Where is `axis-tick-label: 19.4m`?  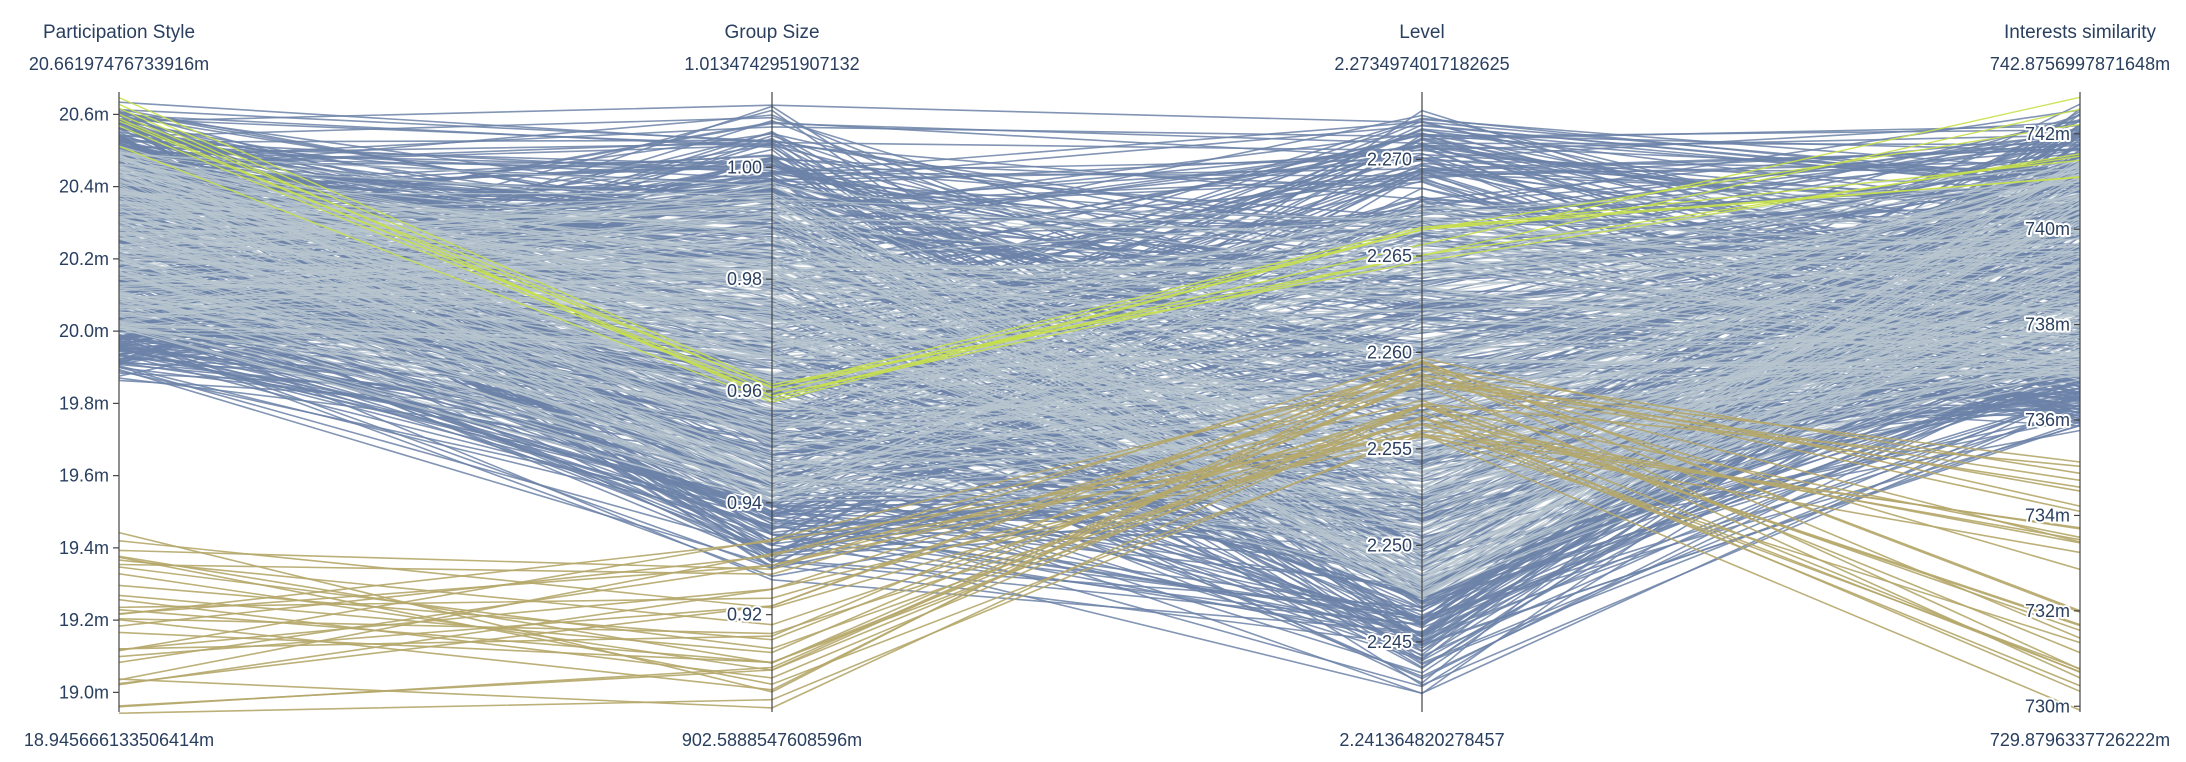
axis-tick-label: 19.4m is located at coordinates (84, 548).